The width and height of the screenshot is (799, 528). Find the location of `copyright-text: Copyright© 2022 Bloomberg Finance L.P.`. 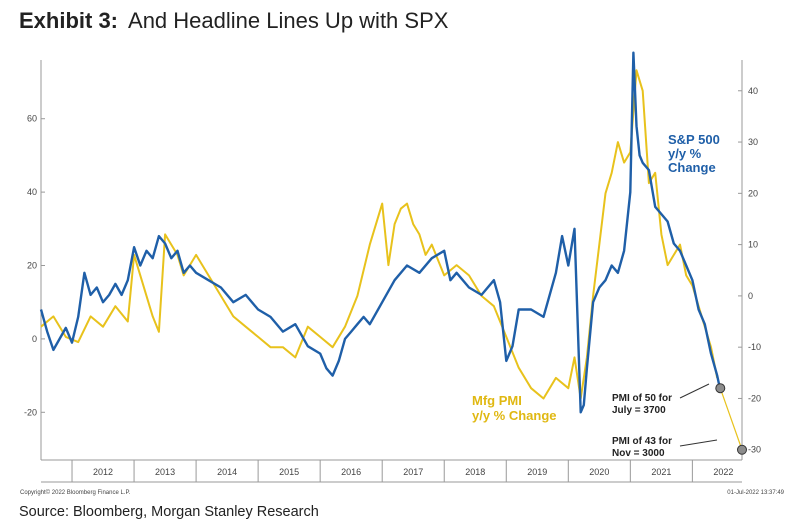

copyright-text: Copyright© 2022 Bloomberg Finance L.P. is located at coordinates (75, 492).